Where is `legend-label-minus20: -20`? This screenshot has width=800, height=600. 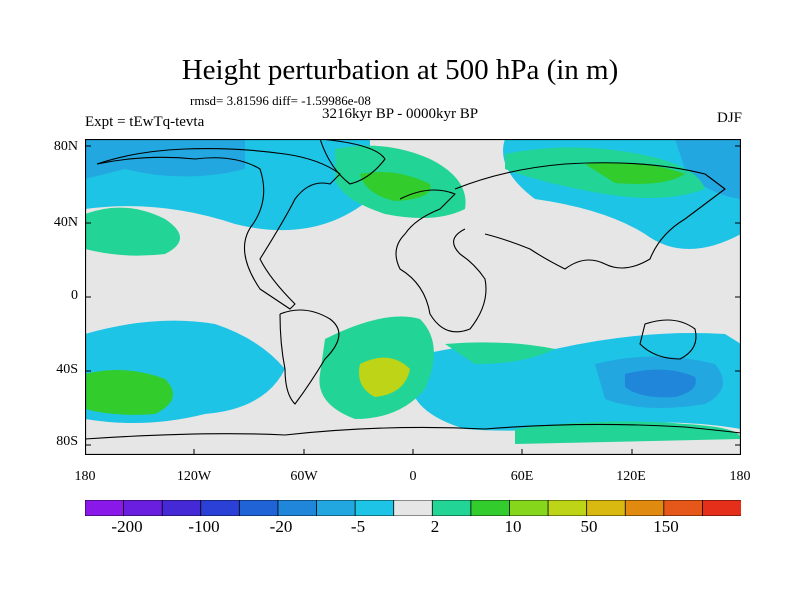 legend-label-minus20: -20 is located at coordinates (281, 526).